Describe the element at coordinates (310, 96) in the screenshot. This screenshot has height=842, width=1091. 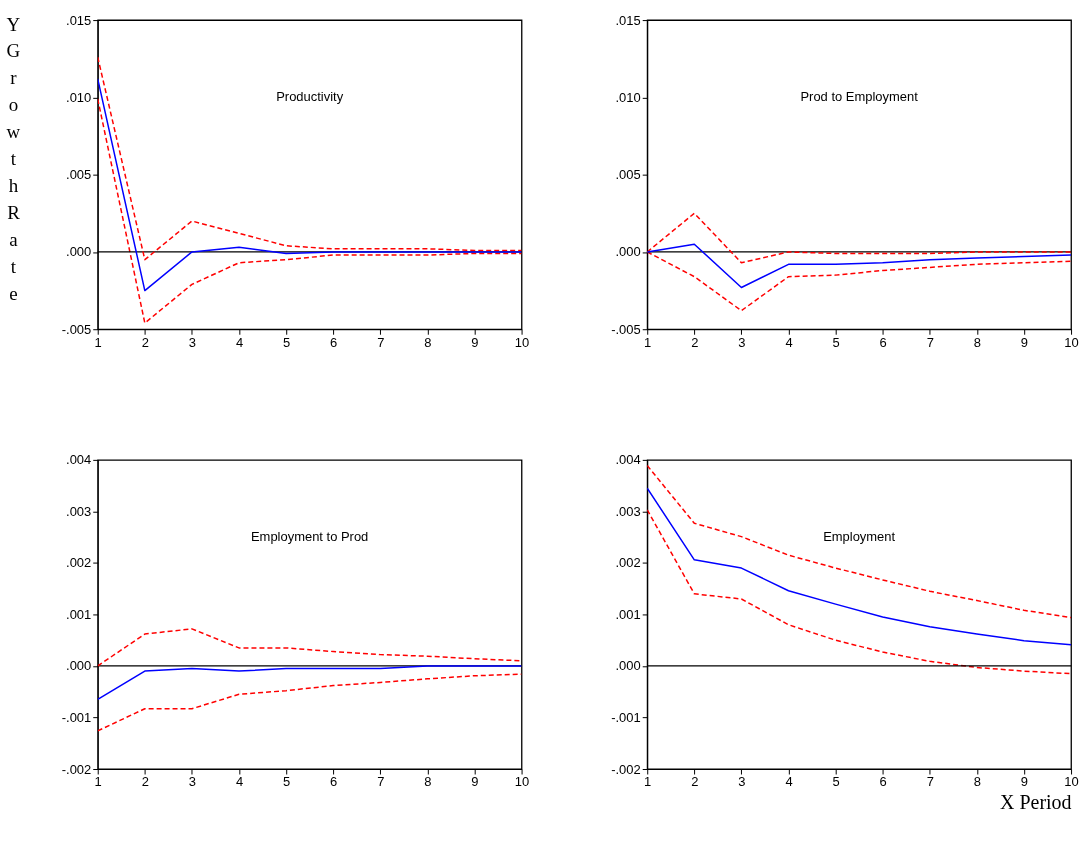
I see `text: Productivity` at that location.